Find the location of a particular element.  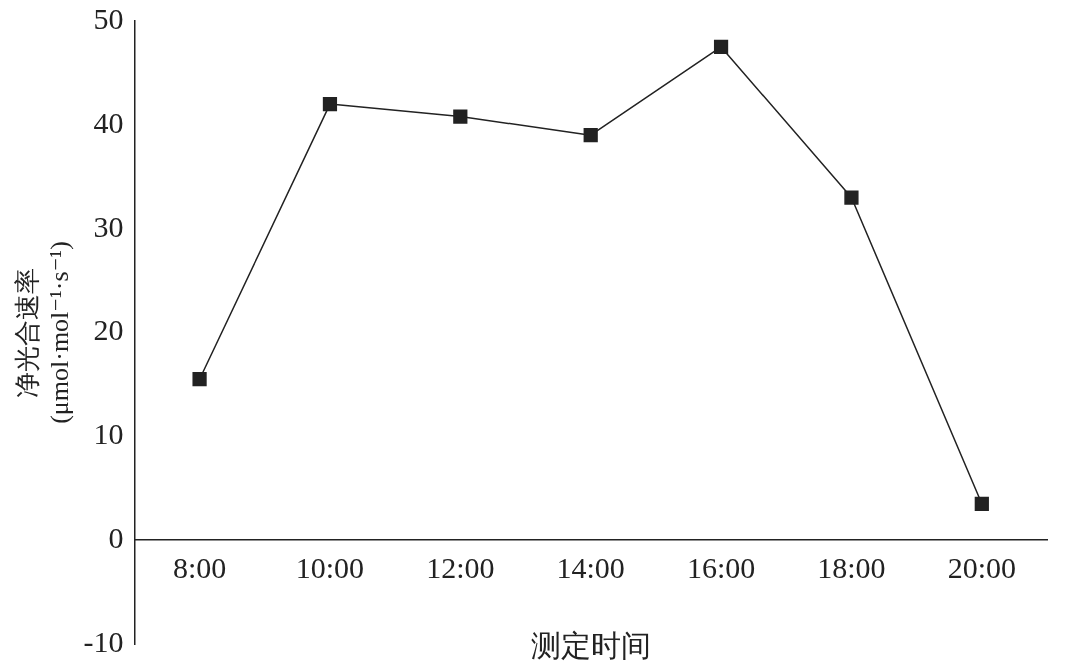

y-tick-label: 20 is located at coordinates (108, 330).